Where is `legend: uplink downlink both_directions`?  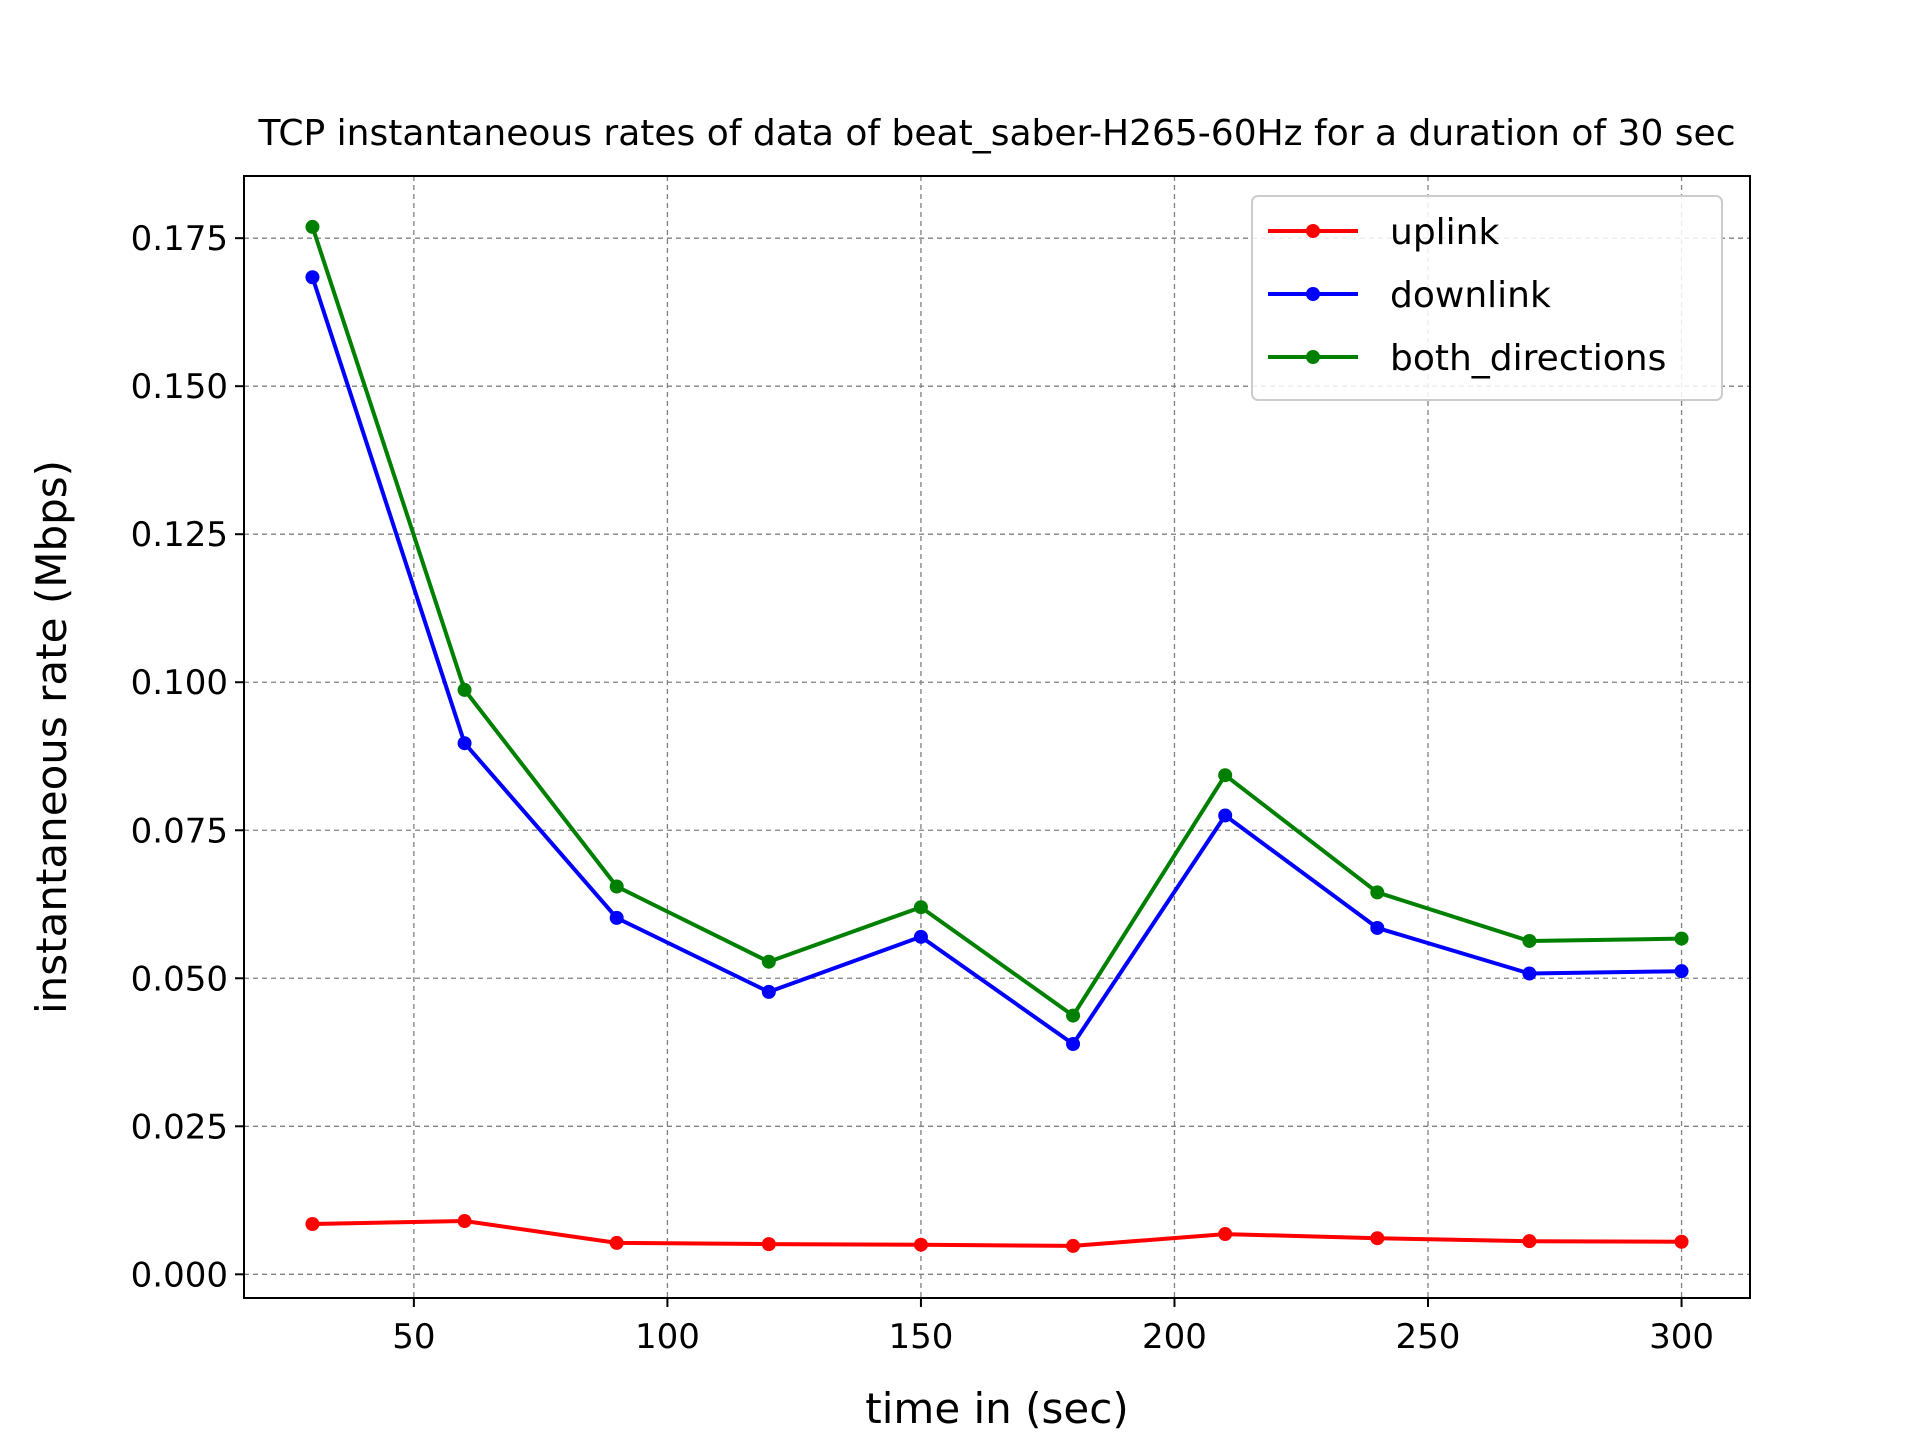 legend: uplink downlink both_directions is located at coordinates (1487, 298).